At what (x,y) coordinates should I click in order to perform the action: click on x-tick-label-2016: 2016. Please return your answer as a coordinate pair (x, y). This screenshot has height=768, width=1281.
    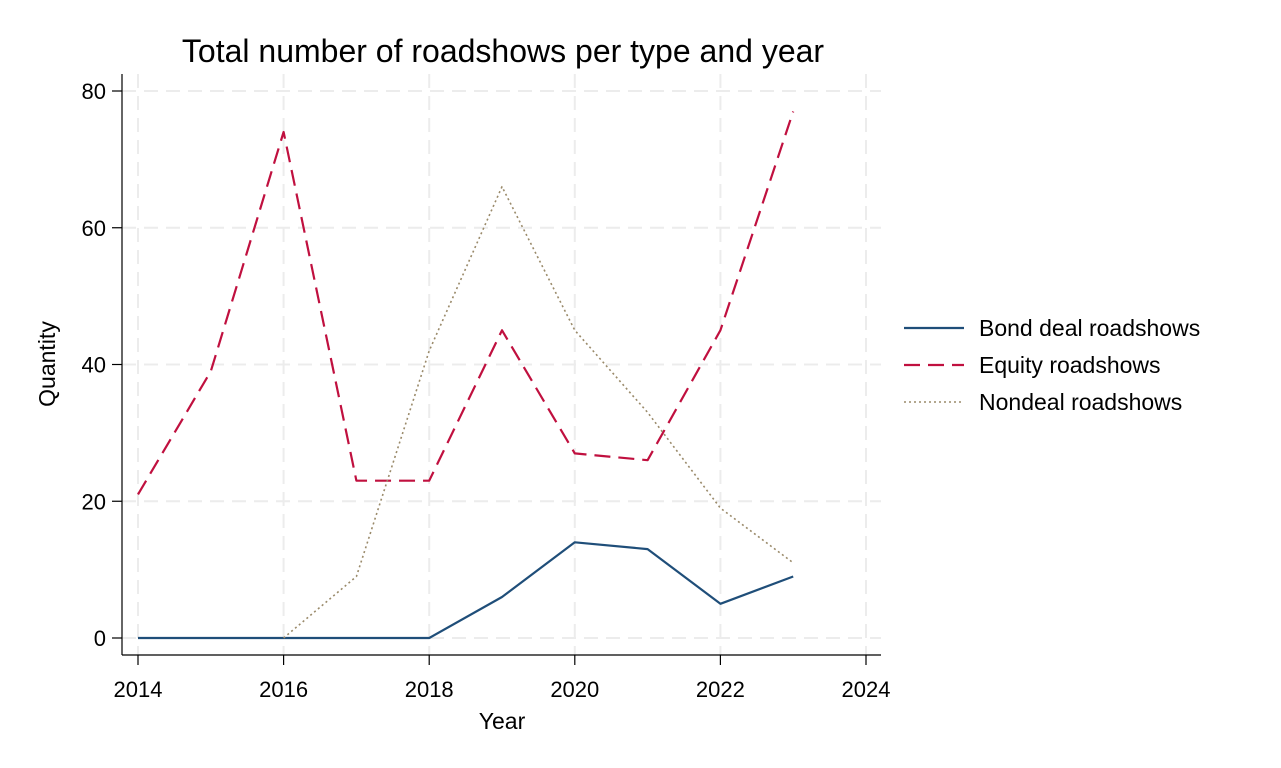
    Looking at the image, I should click on (283, 689).